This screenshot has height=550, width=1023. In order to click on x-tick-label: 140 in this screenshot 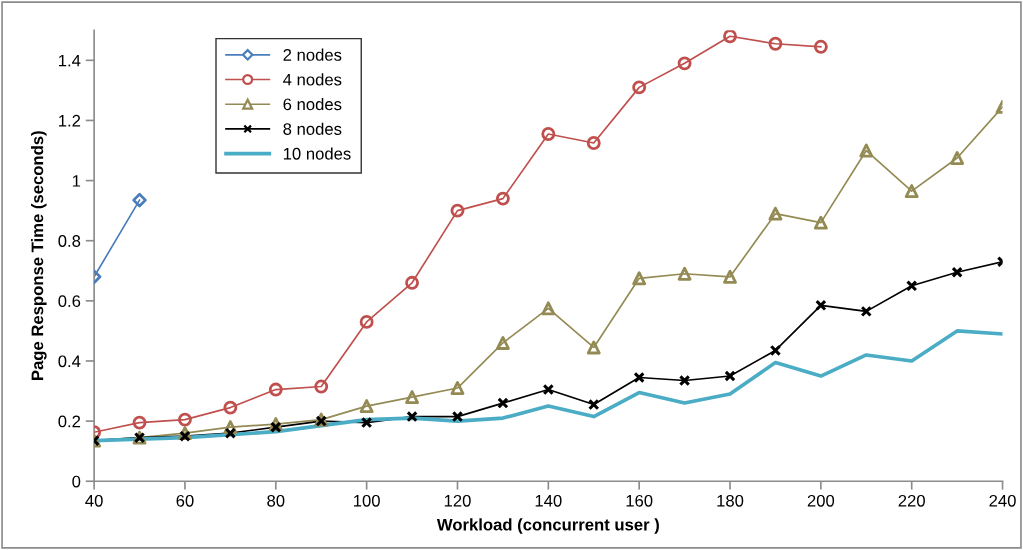, I will do `click(548, 500)`.